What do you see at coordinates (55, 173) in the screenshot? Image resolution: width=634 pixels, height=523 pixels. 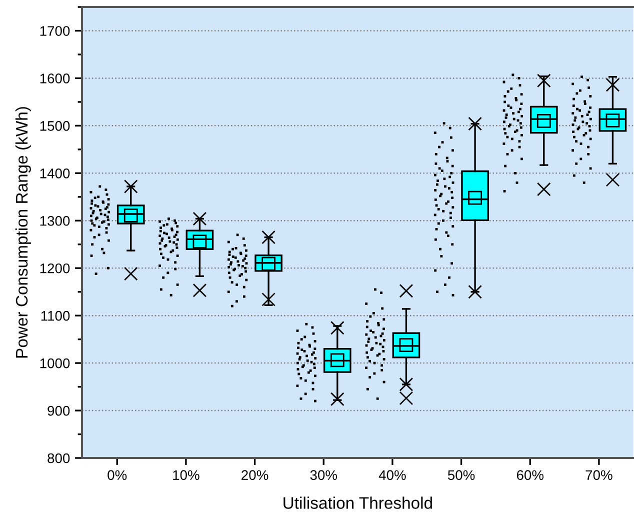 I see `y-tick-label: 1400` at bounding box center [55, 173].